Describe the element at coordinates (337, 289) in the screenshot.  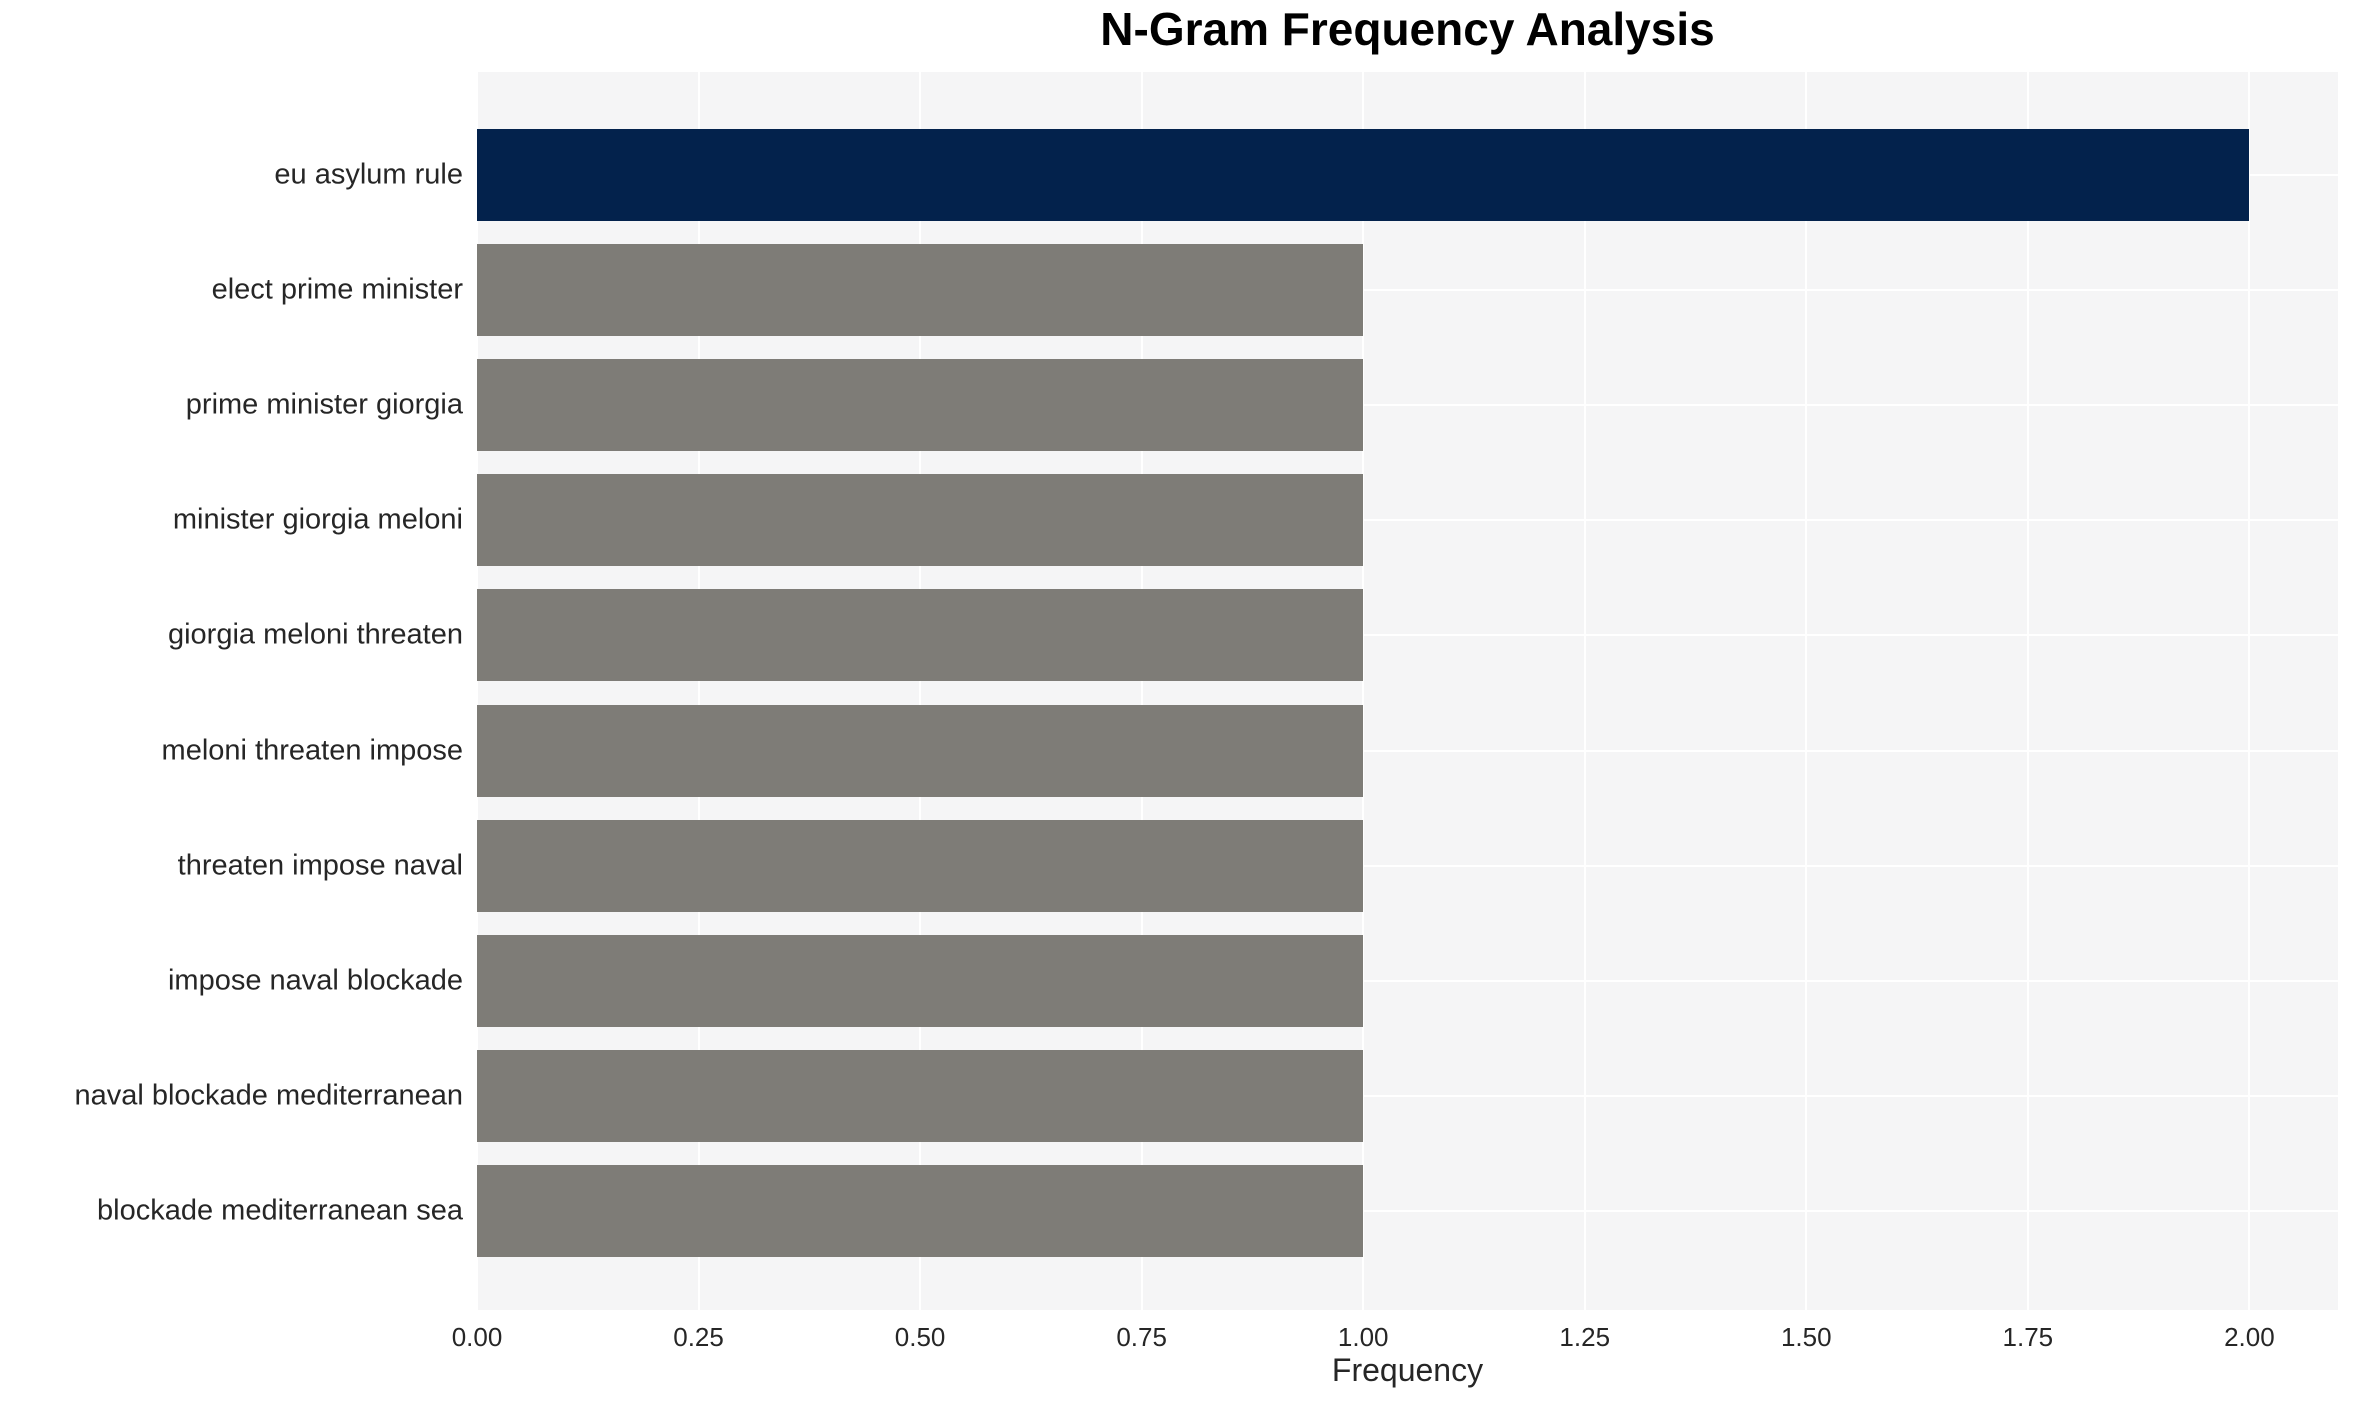
I see `y-axis-label: elect prime minister` at that location.